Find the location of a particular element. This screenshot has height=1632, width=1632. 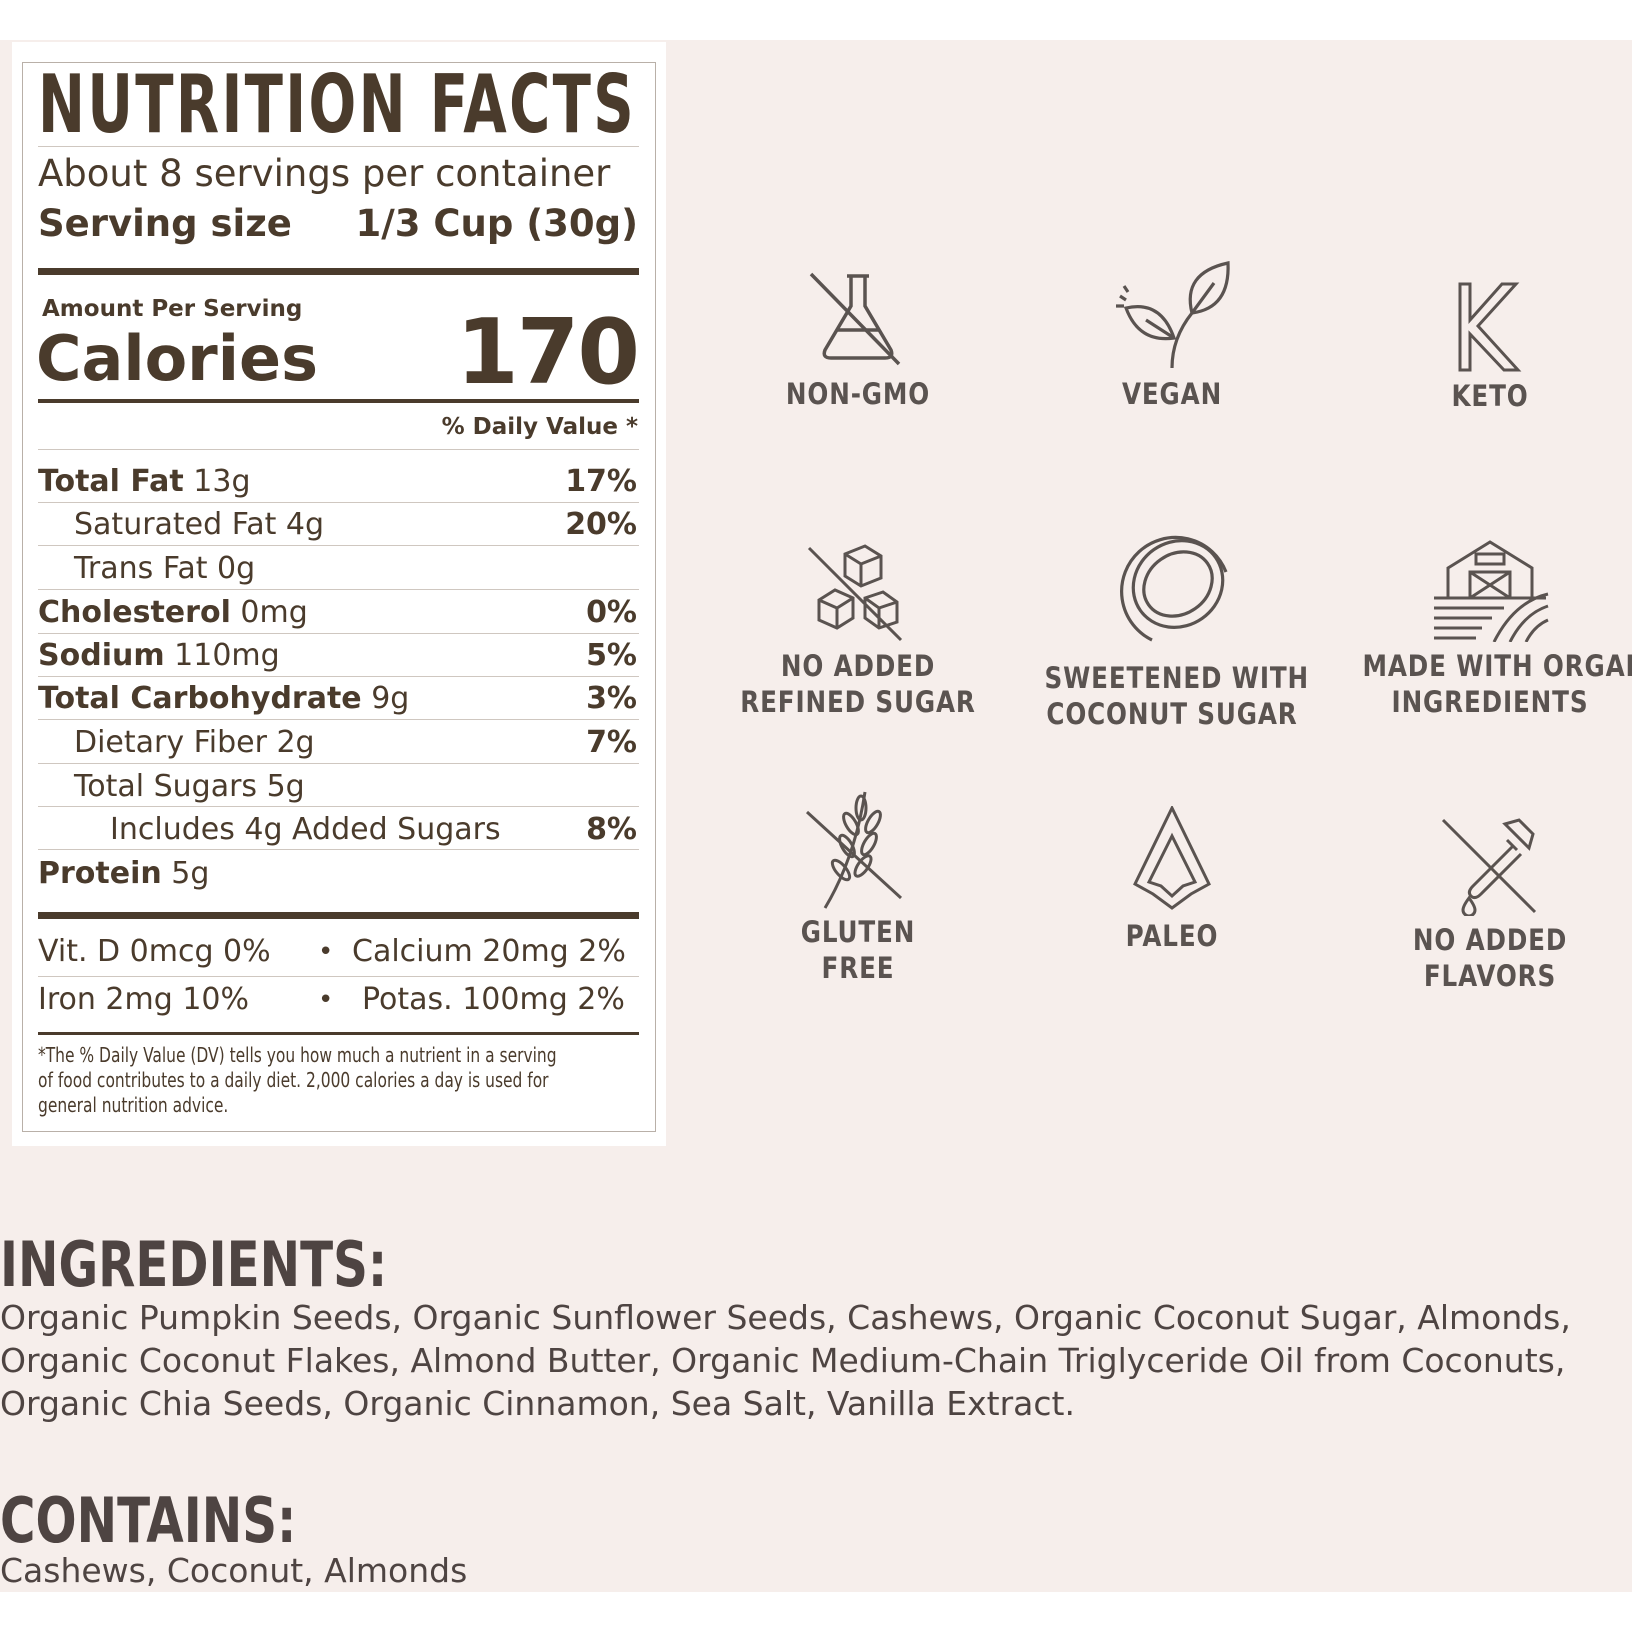

badge-label: FREE is located at coordinates (858, 968).